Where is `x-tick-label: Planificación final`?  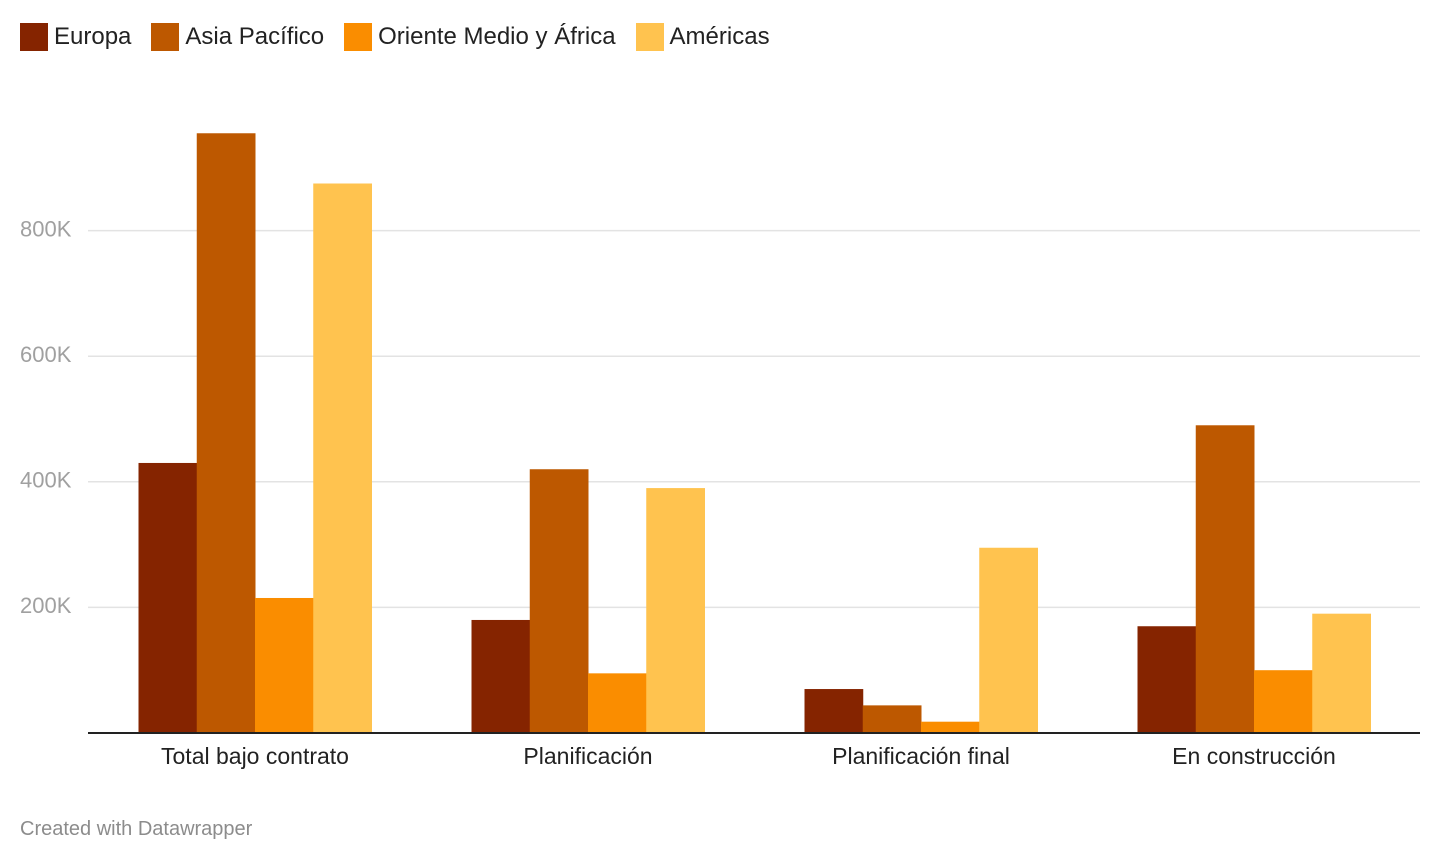
x-tick-label: Planificación final is located at coordinates (921, 756).